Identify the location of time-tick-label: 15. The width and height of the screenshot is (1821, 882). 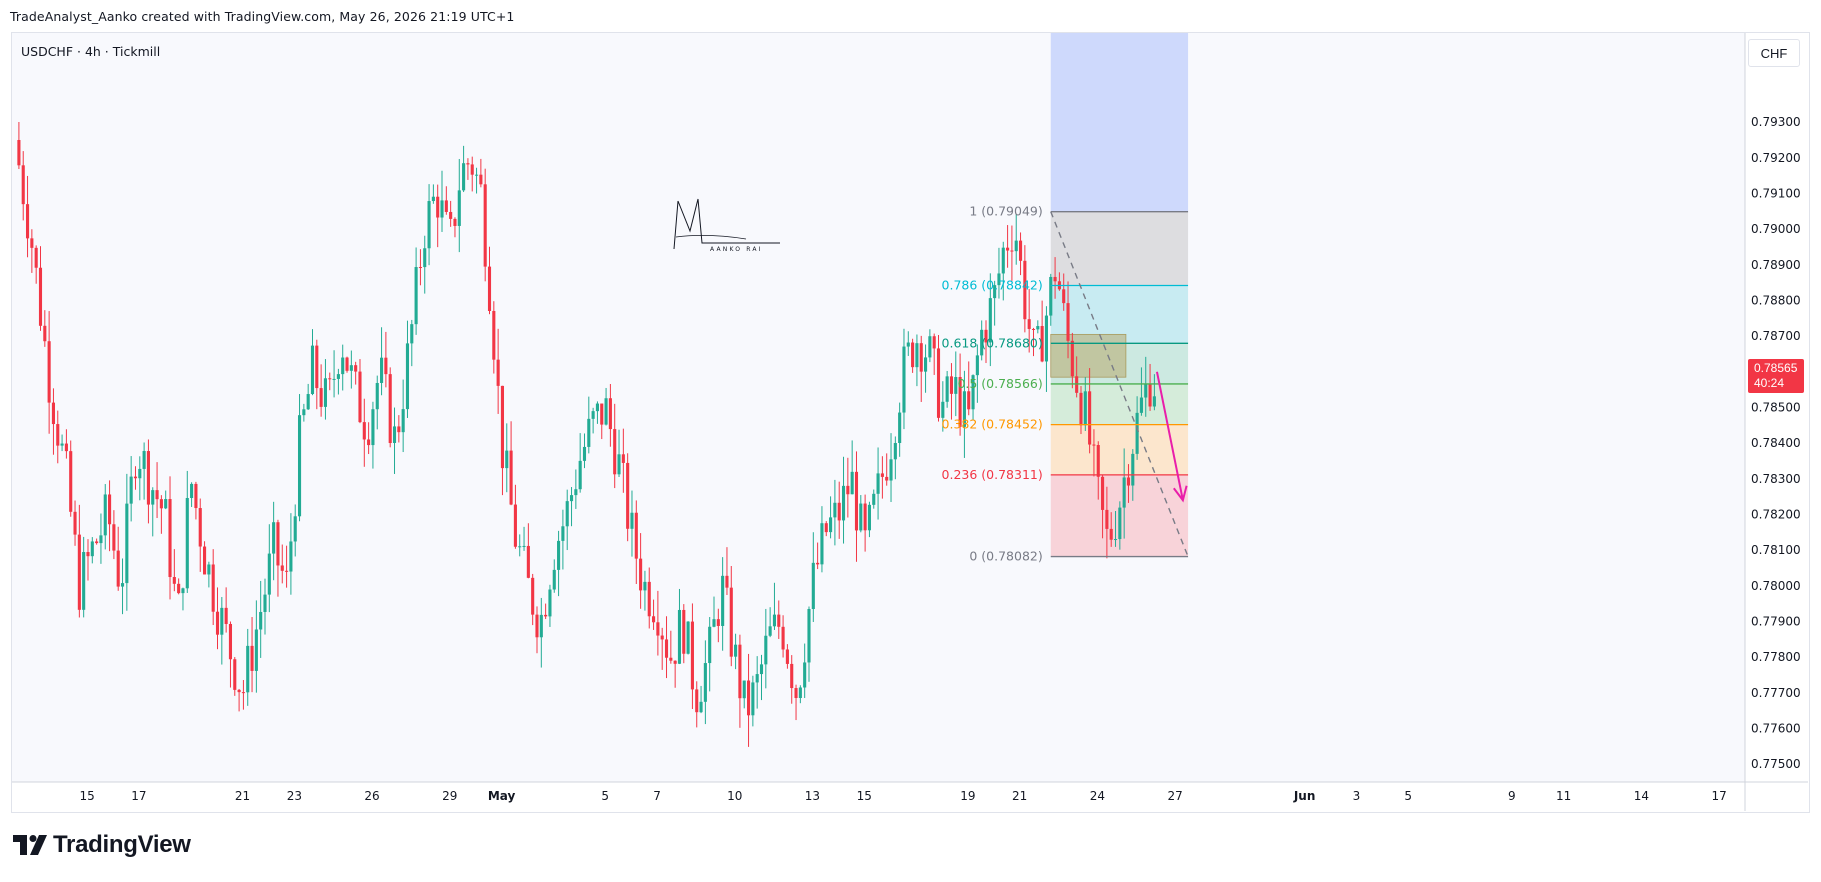
(86, 796).